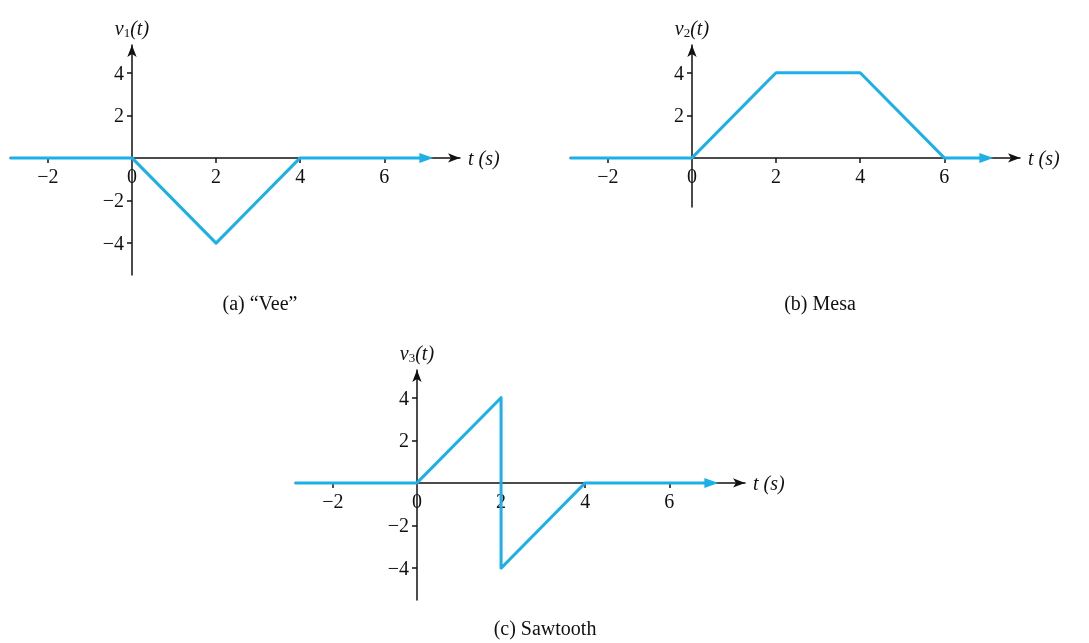 The width and height of the screenshot is (1089, 643). Describe the element at coordinates (260, 303) in the screenshot. I see `text: (a) “Vee”` at that location.